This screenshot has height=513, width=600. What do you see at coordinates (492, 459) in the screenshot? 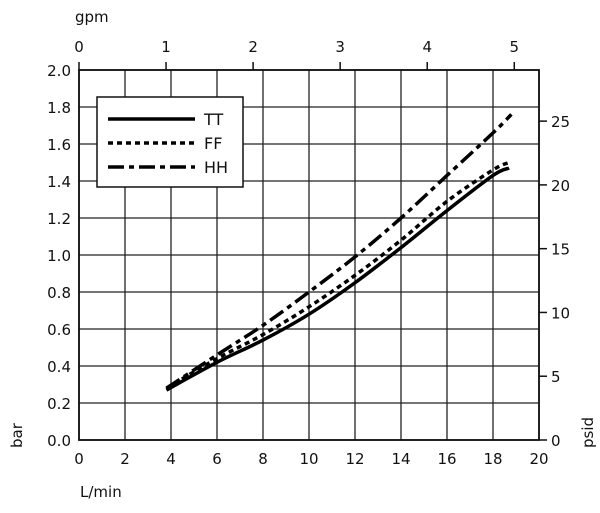
I see `x-tick-label: 18` at bounding box center [492, 459].